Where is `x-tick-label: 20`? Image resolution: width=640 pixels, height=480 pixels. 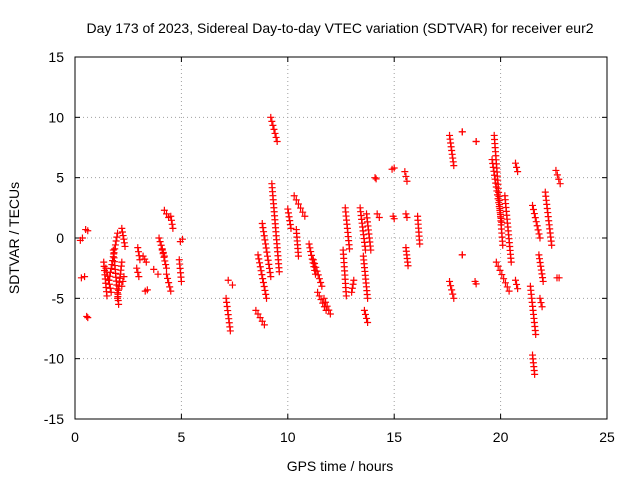 x-tick-label: 20 is located at coordinates (501, 437).